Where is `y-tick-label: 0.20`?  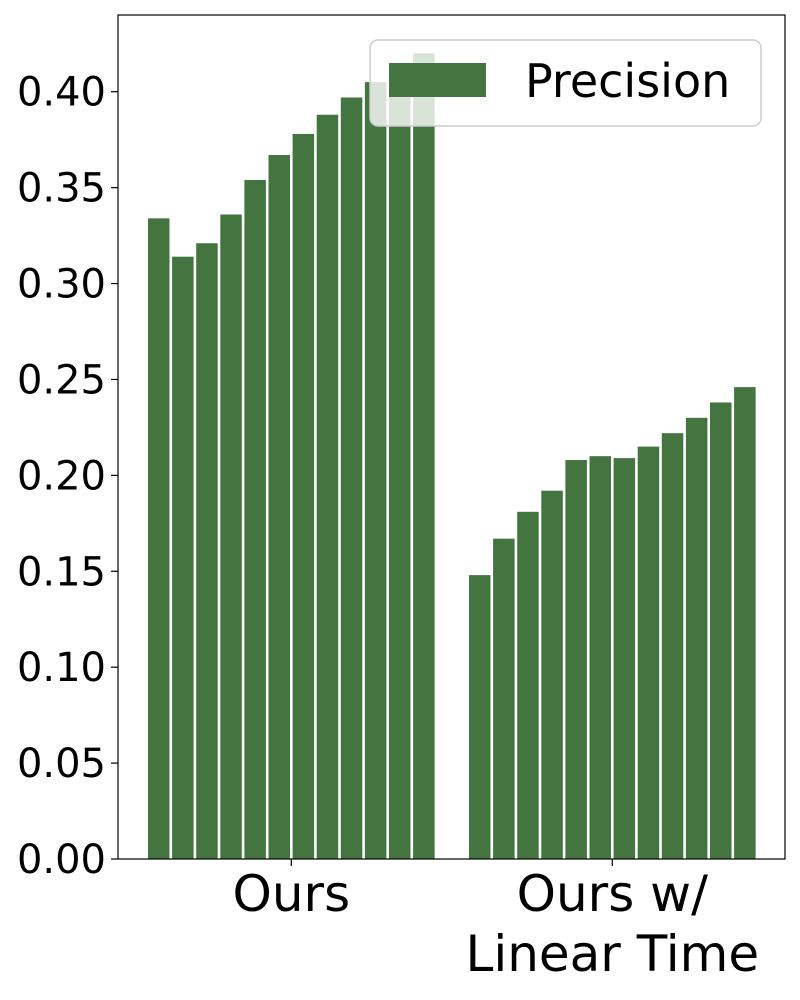
y-tick-label: 0.20 is located at coordinates (61, 476).